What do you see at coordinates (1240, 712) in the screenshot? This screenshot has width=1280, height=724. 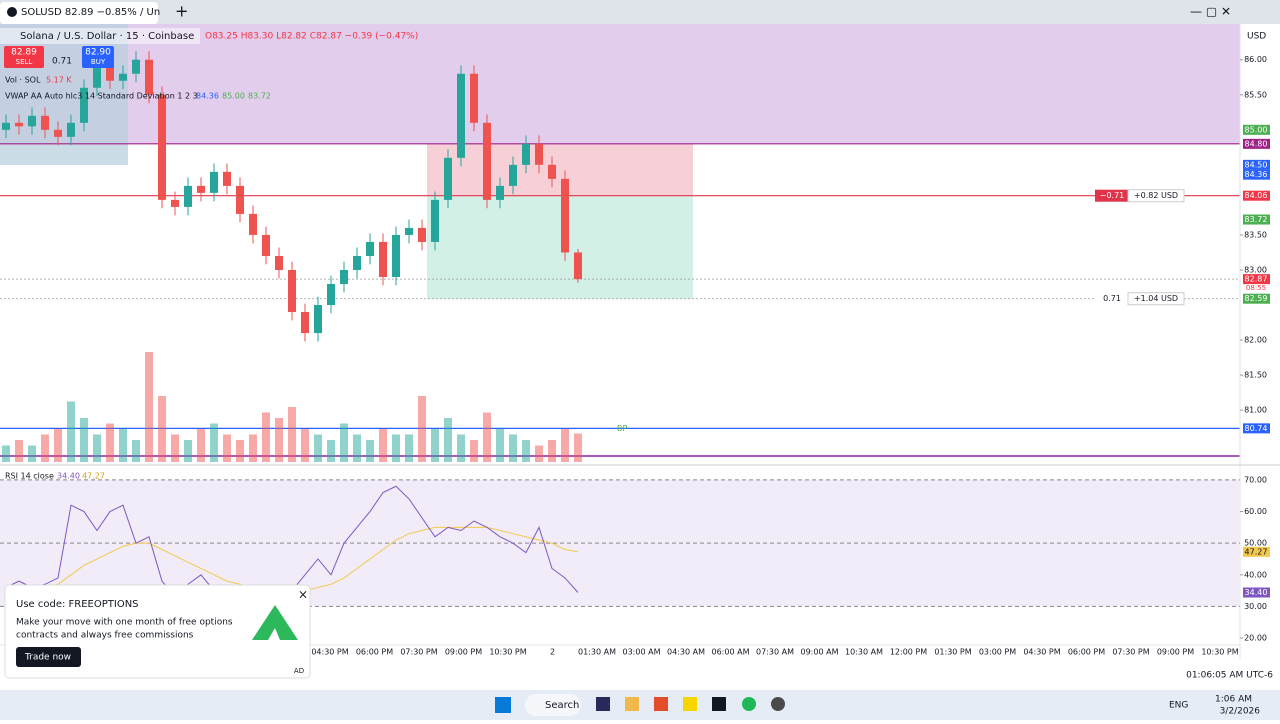 I see `clock-date: 3/2/2026` at bounding box center [1240, 712].